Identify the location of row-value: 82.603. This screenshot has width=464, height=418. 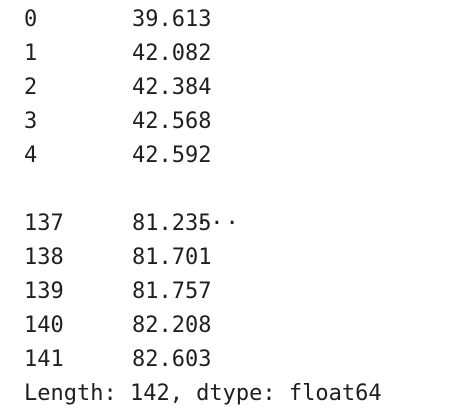
(172, 359).